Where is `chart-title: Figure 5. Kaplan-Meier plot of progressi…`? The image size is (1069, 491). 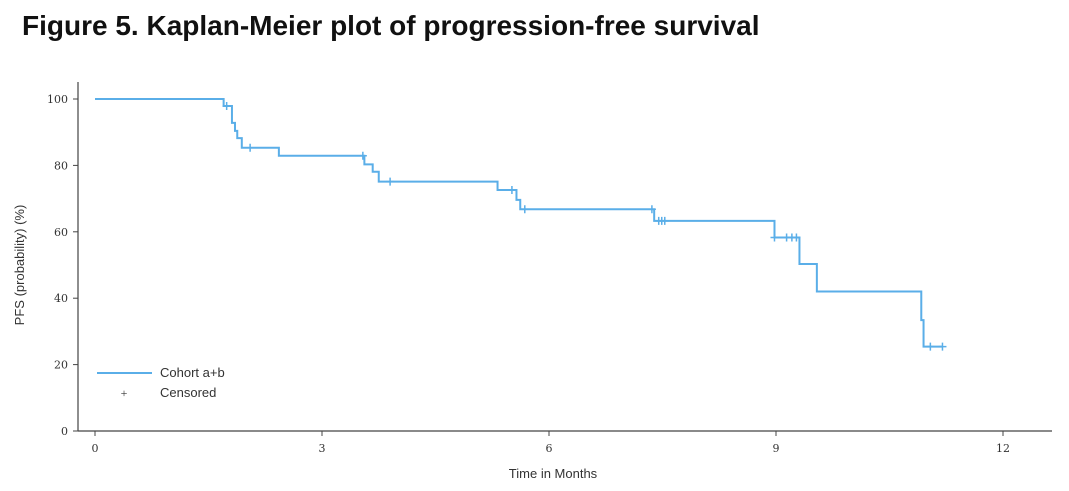 chart-title: Figure 5. Kaplan-Meier plot of progressi… is located at coordinates (391, 25).